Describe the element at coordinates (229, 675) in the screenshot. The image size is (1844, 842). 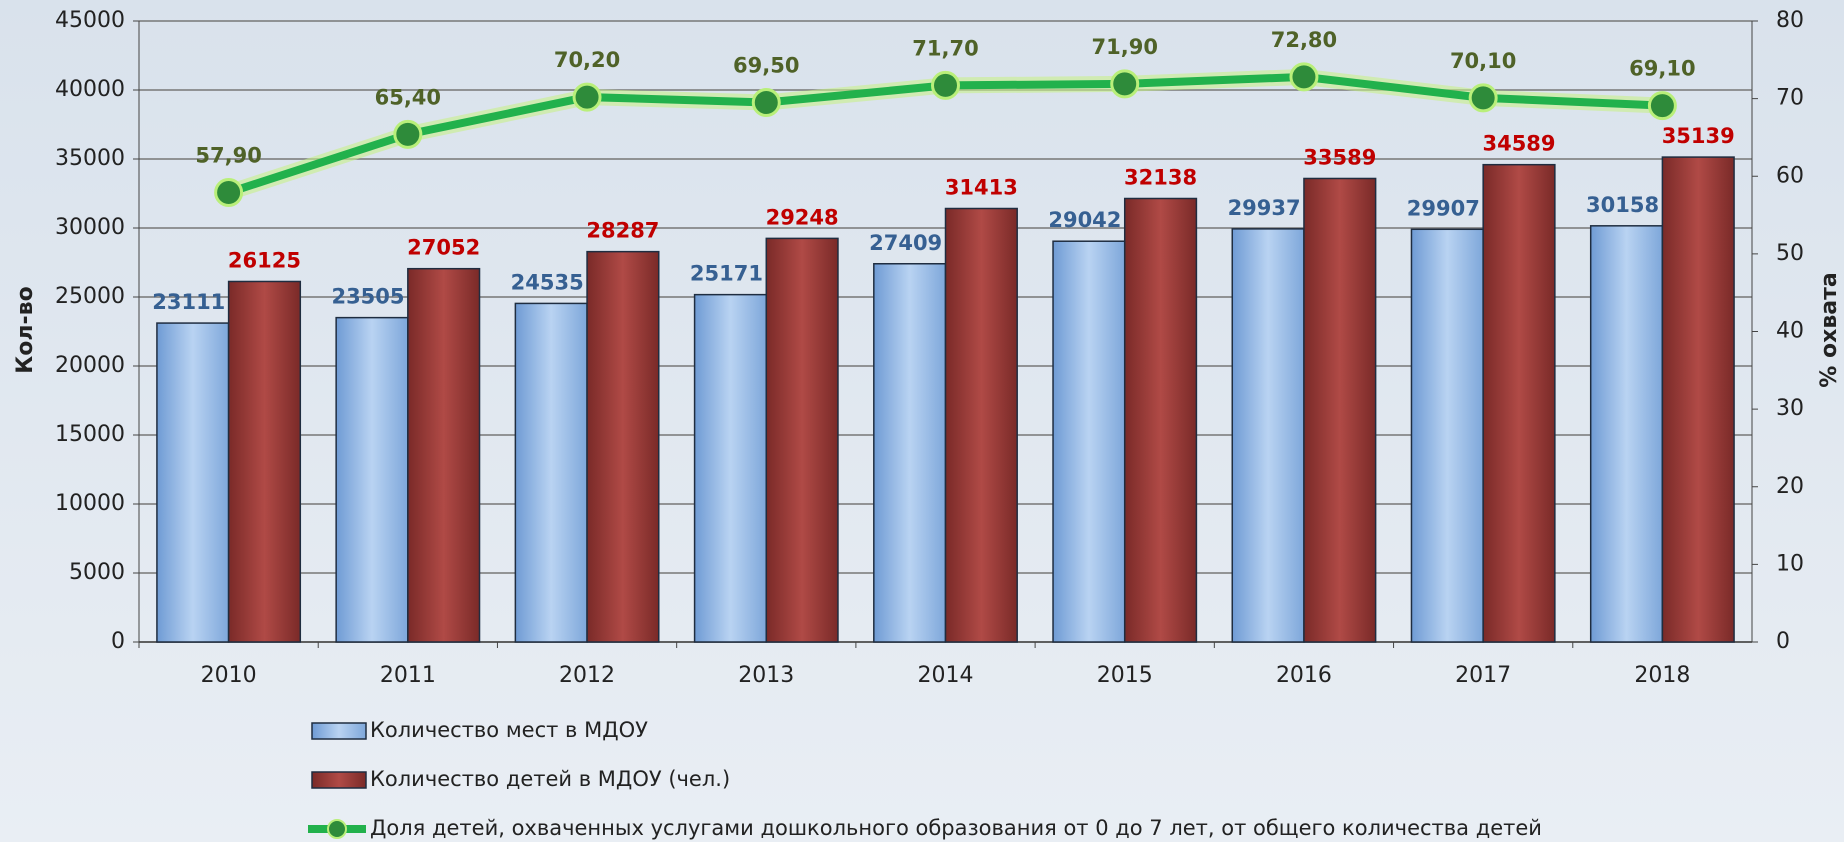
I see `x-tick-label: 2010` at that location.